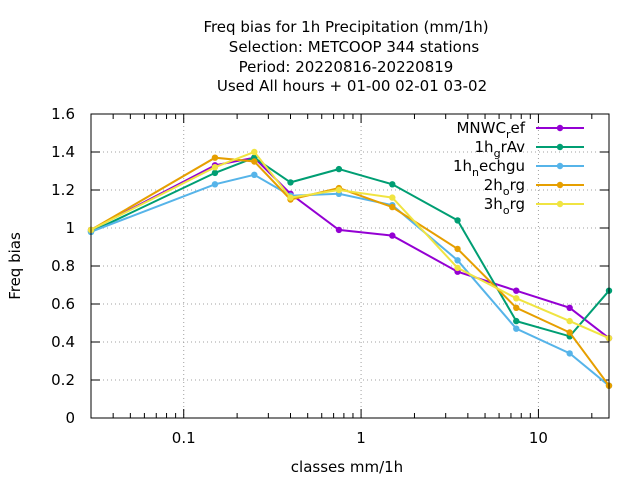  What do you see at coordinates (504, 206) in the screenshot?
I see `legend-label: 3horg` at bounding box center [504, 206].